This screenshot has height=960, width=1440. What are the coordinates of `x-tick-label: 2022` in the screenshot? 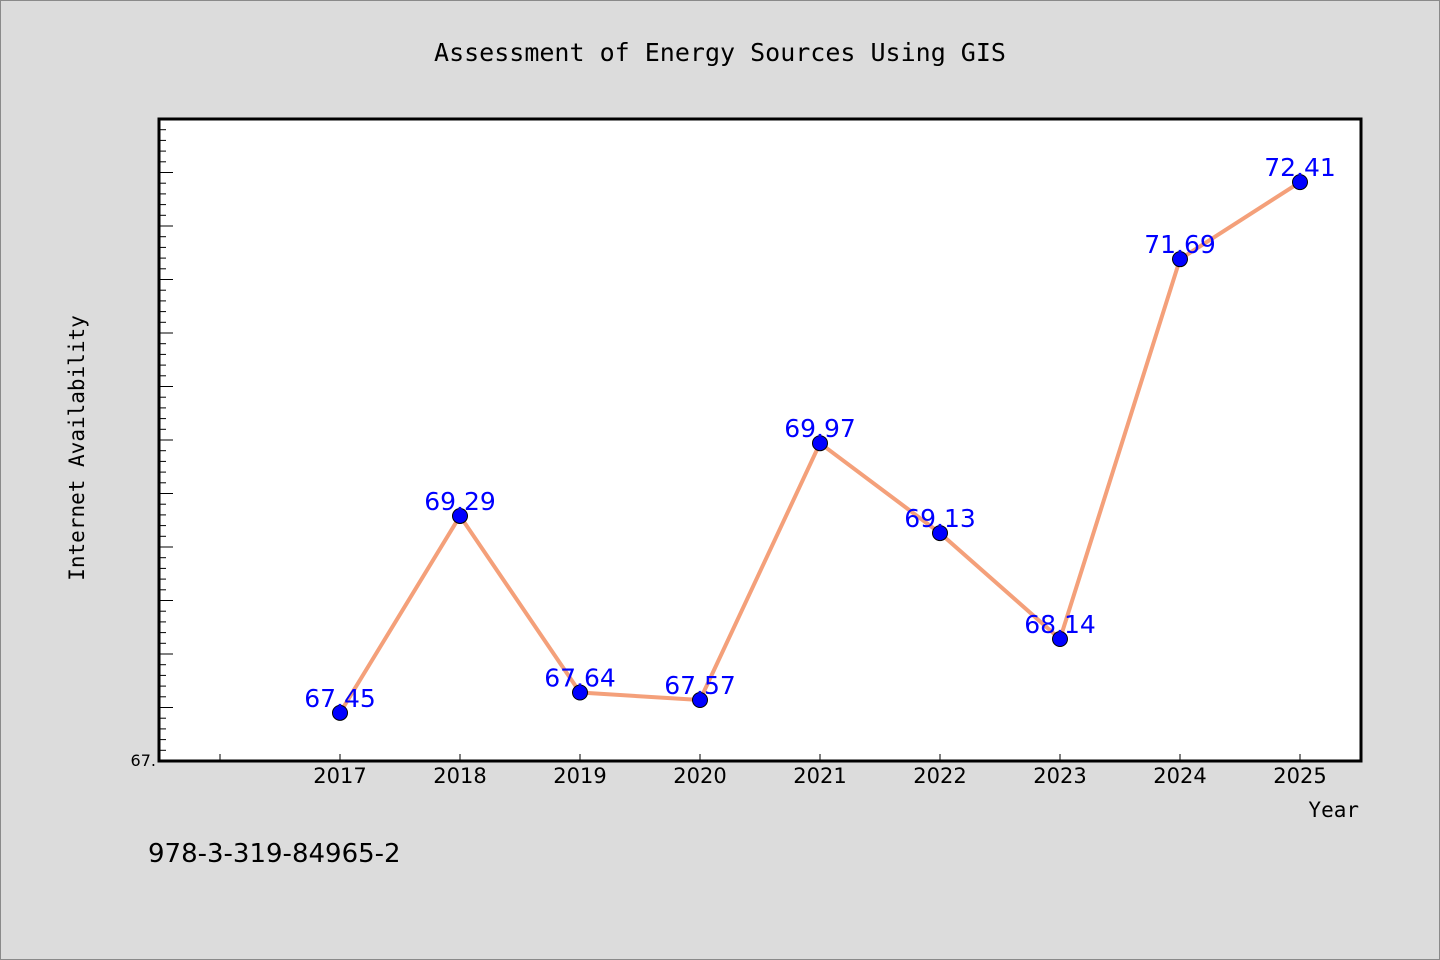 It's located at (939, 776).